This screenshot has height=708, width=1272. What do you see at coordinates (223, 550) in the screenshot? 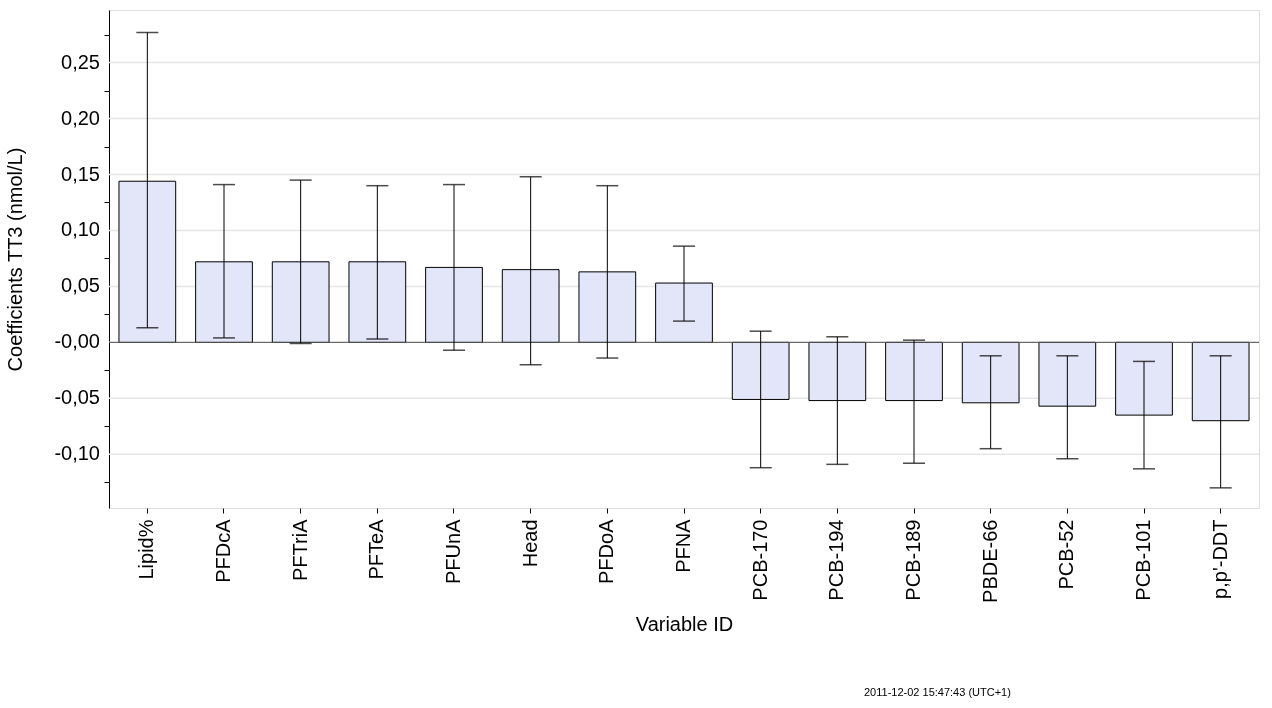
I see `x-tick-label: PFDcA` at bounding box center [223, 550].